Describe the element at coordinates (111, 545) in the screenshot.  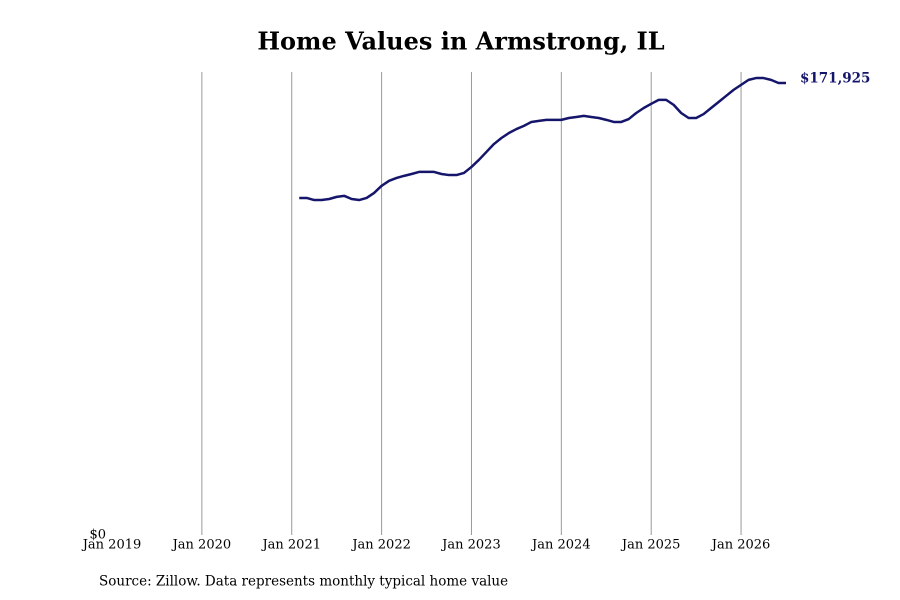
I see `x-tick-label: Jan 2019` at that location.